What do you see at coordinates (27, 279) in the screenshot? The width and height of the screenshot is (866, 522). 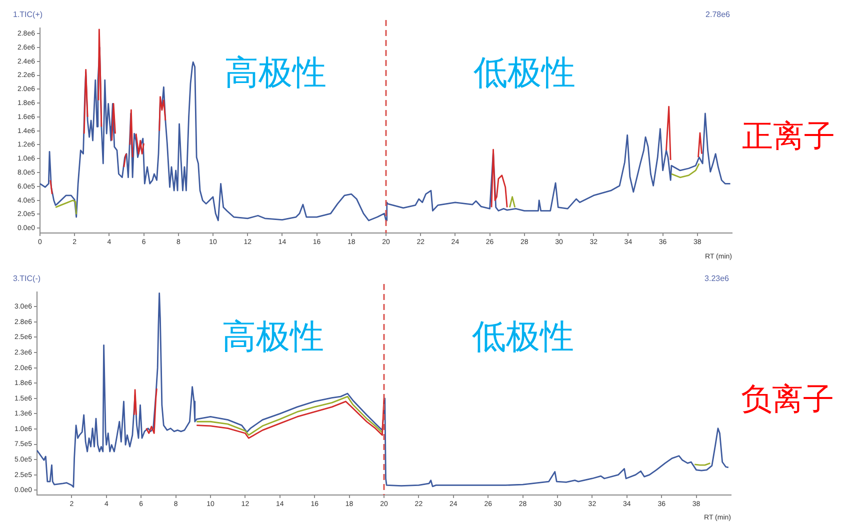 I see `chart-title: 3.TIC(-)` at bounding box center [27, 279].